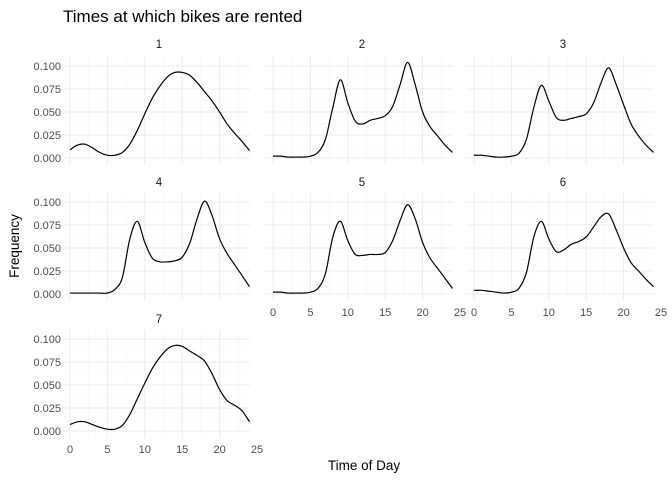  Describe the element at coordinates (563, 183) in the screenshot. I see `facet-strip-label: 6` at that location.